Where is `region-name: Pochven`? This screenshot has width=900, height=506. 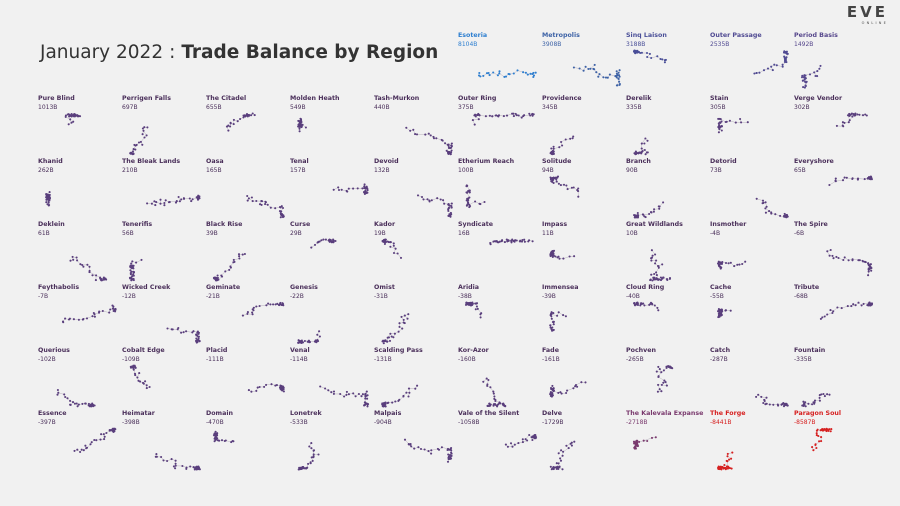 region-name: Pochven is located at coordinates (641, 350).